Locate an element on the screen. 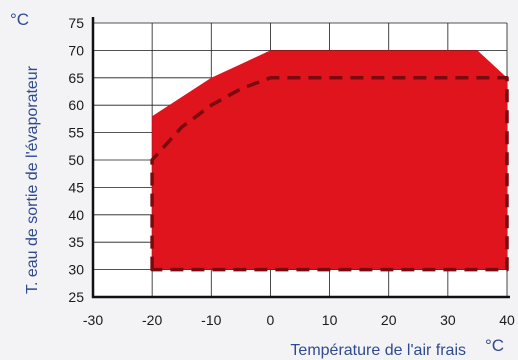 Image resolution: width=518 pixels, height=360 pixels. y-tick-label-10: 75 is located at coordinates (76, 23).